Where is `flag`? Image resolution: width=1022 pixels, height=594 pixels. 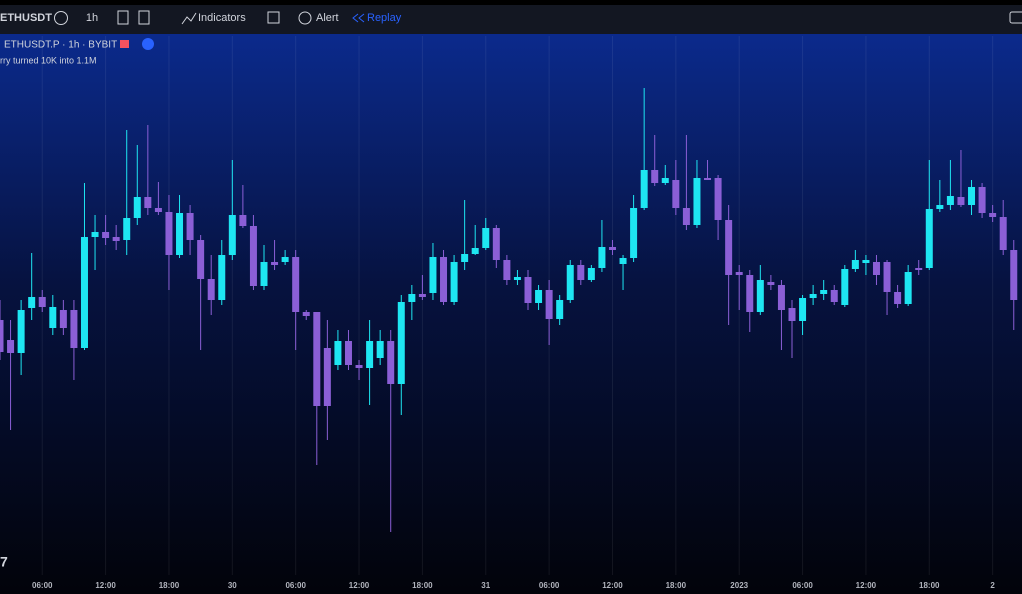
flag is located at coordinates (124, 44).